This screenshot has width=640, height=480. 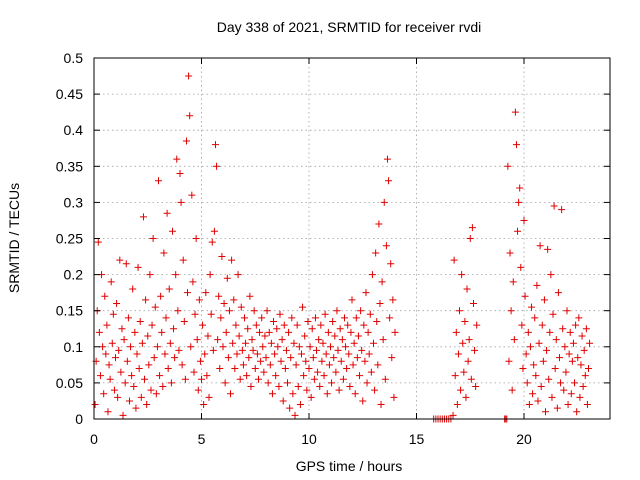 I want to click on x-tick-label: 10, so click(x=309, y=439).